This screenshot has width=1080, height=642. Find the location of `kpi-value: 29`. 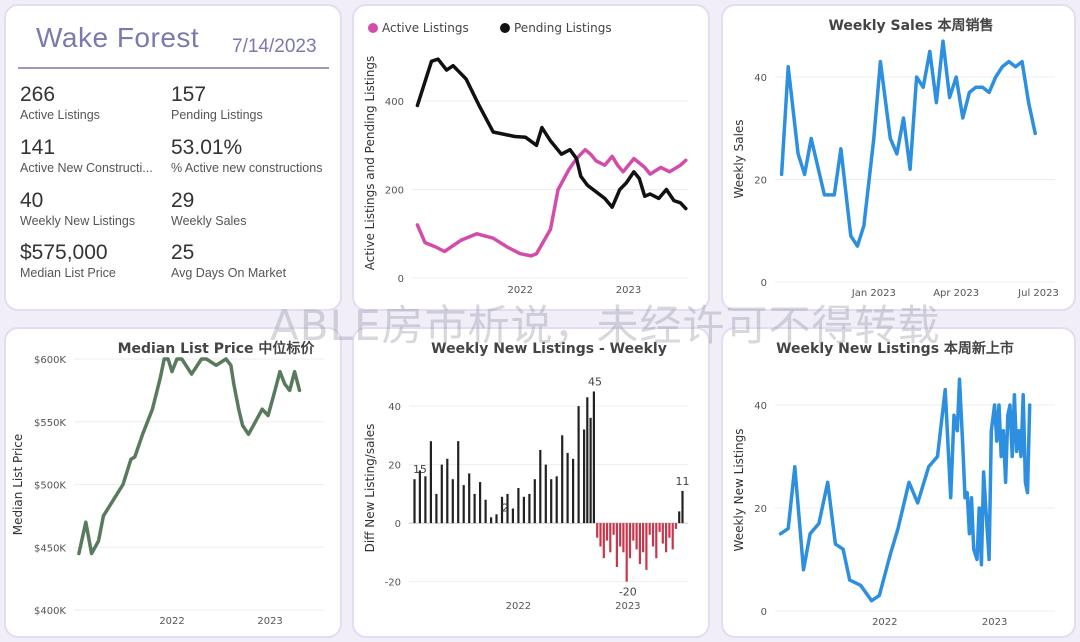

kpi-value: 29 is located at coordinates (183, 200).